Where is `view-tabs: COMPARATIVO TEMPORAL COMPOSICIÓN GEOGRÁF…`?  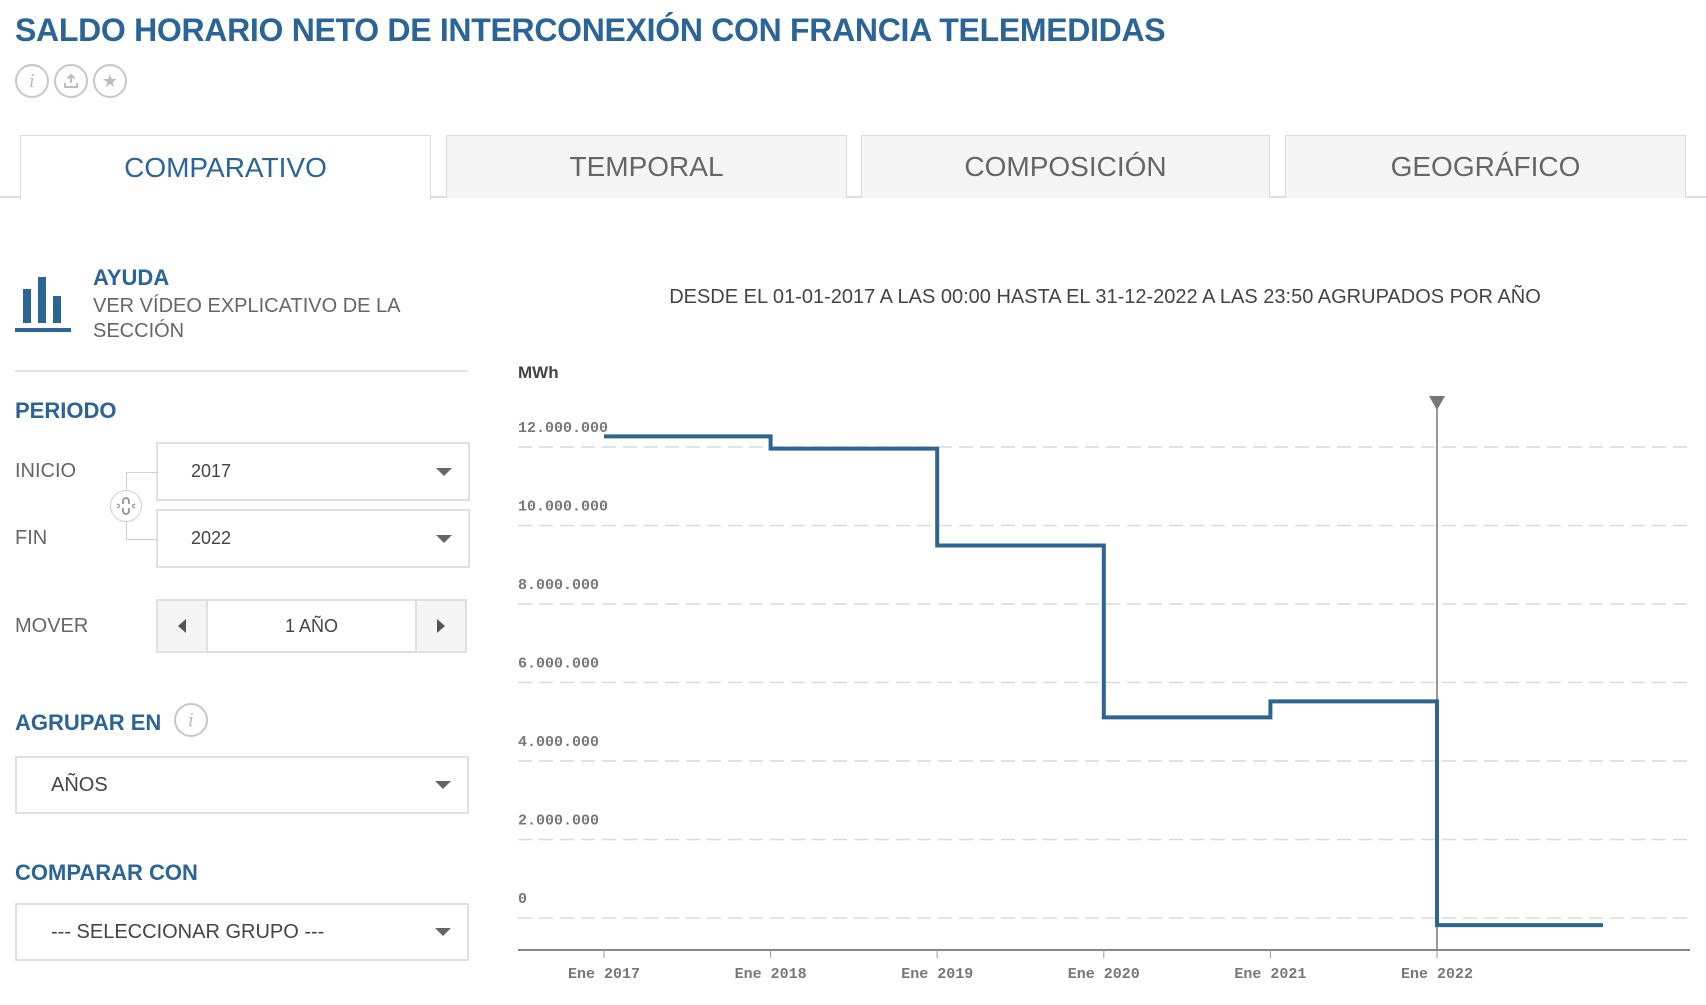
view-tabs: COMPARATIVO TEMPORAL COMPOSICIÓN GEOGRÁF… is located at coordinates (853, 167).